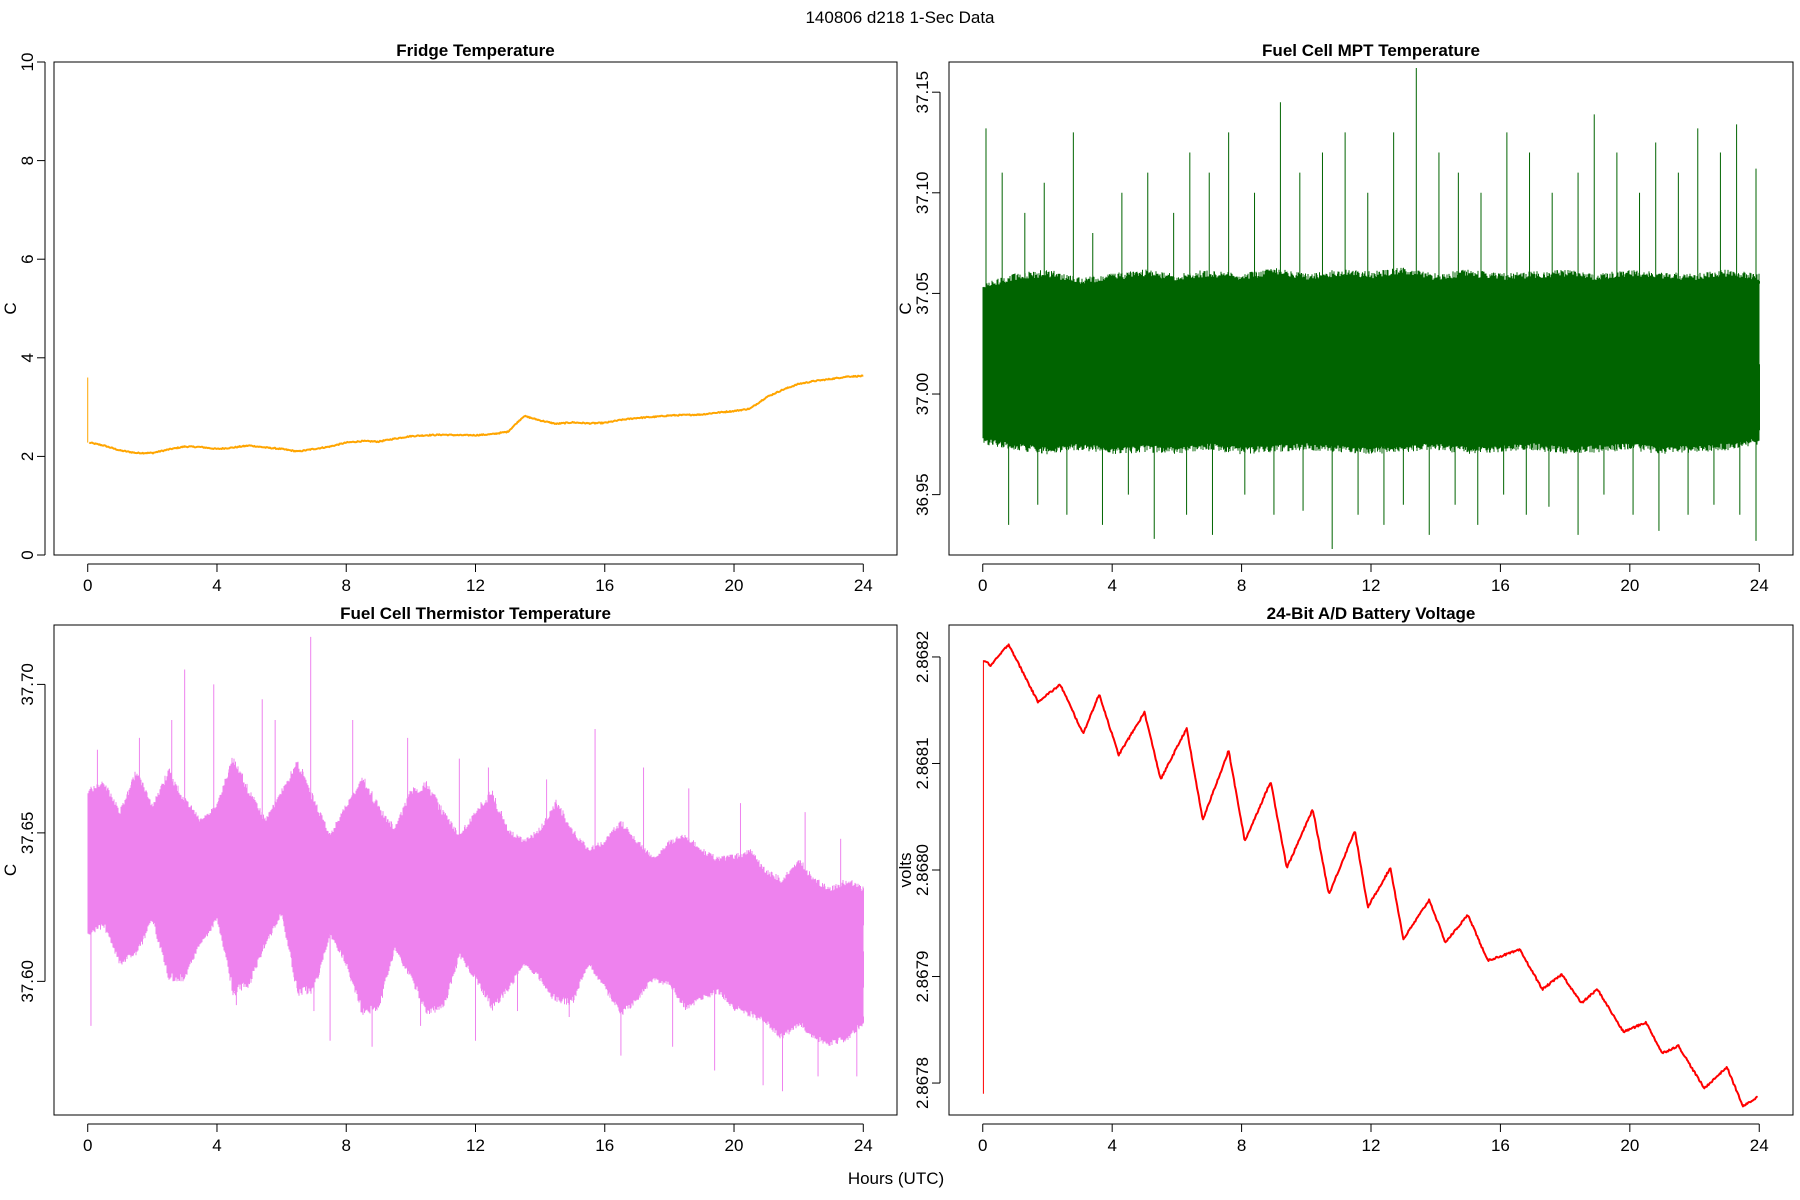 This screenshot has height=1200, width=1800. Describe the element at coordinates (27, 456) in the screenshot. I see `y-tick-label: 2` at that location.